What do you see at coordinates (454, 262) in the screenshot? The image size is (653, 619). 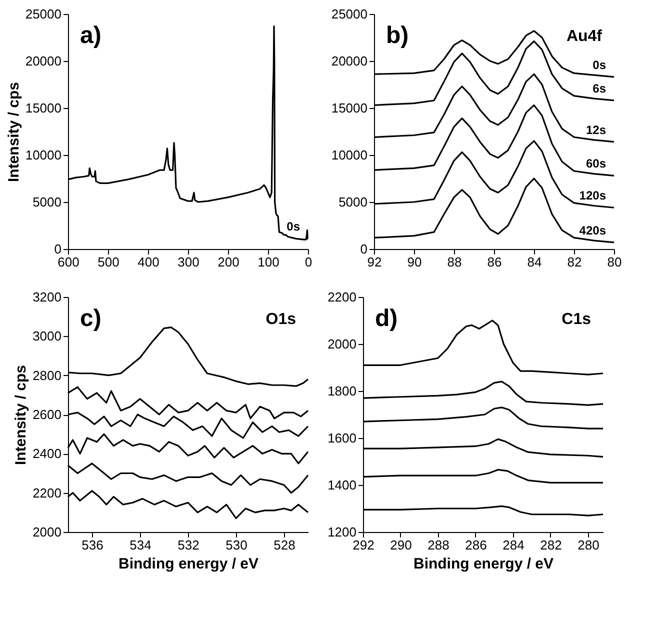 I see `x-tick-label: 88` at bounding box center [454, 262].